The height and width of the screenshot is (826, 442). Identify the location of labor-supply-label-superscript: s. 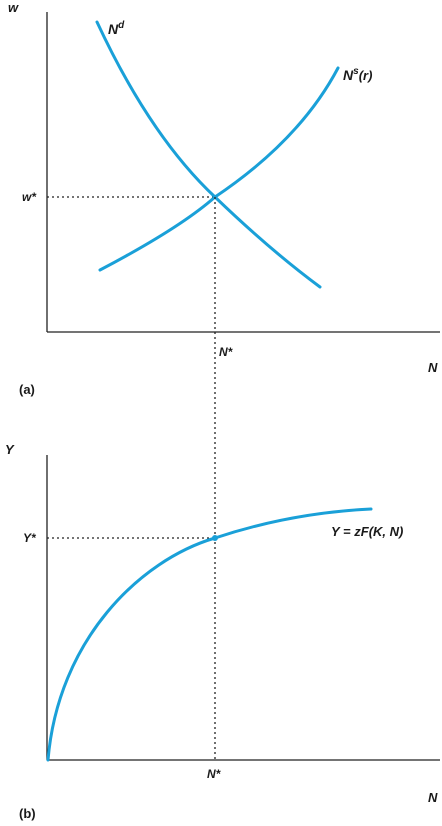
(356, 71).